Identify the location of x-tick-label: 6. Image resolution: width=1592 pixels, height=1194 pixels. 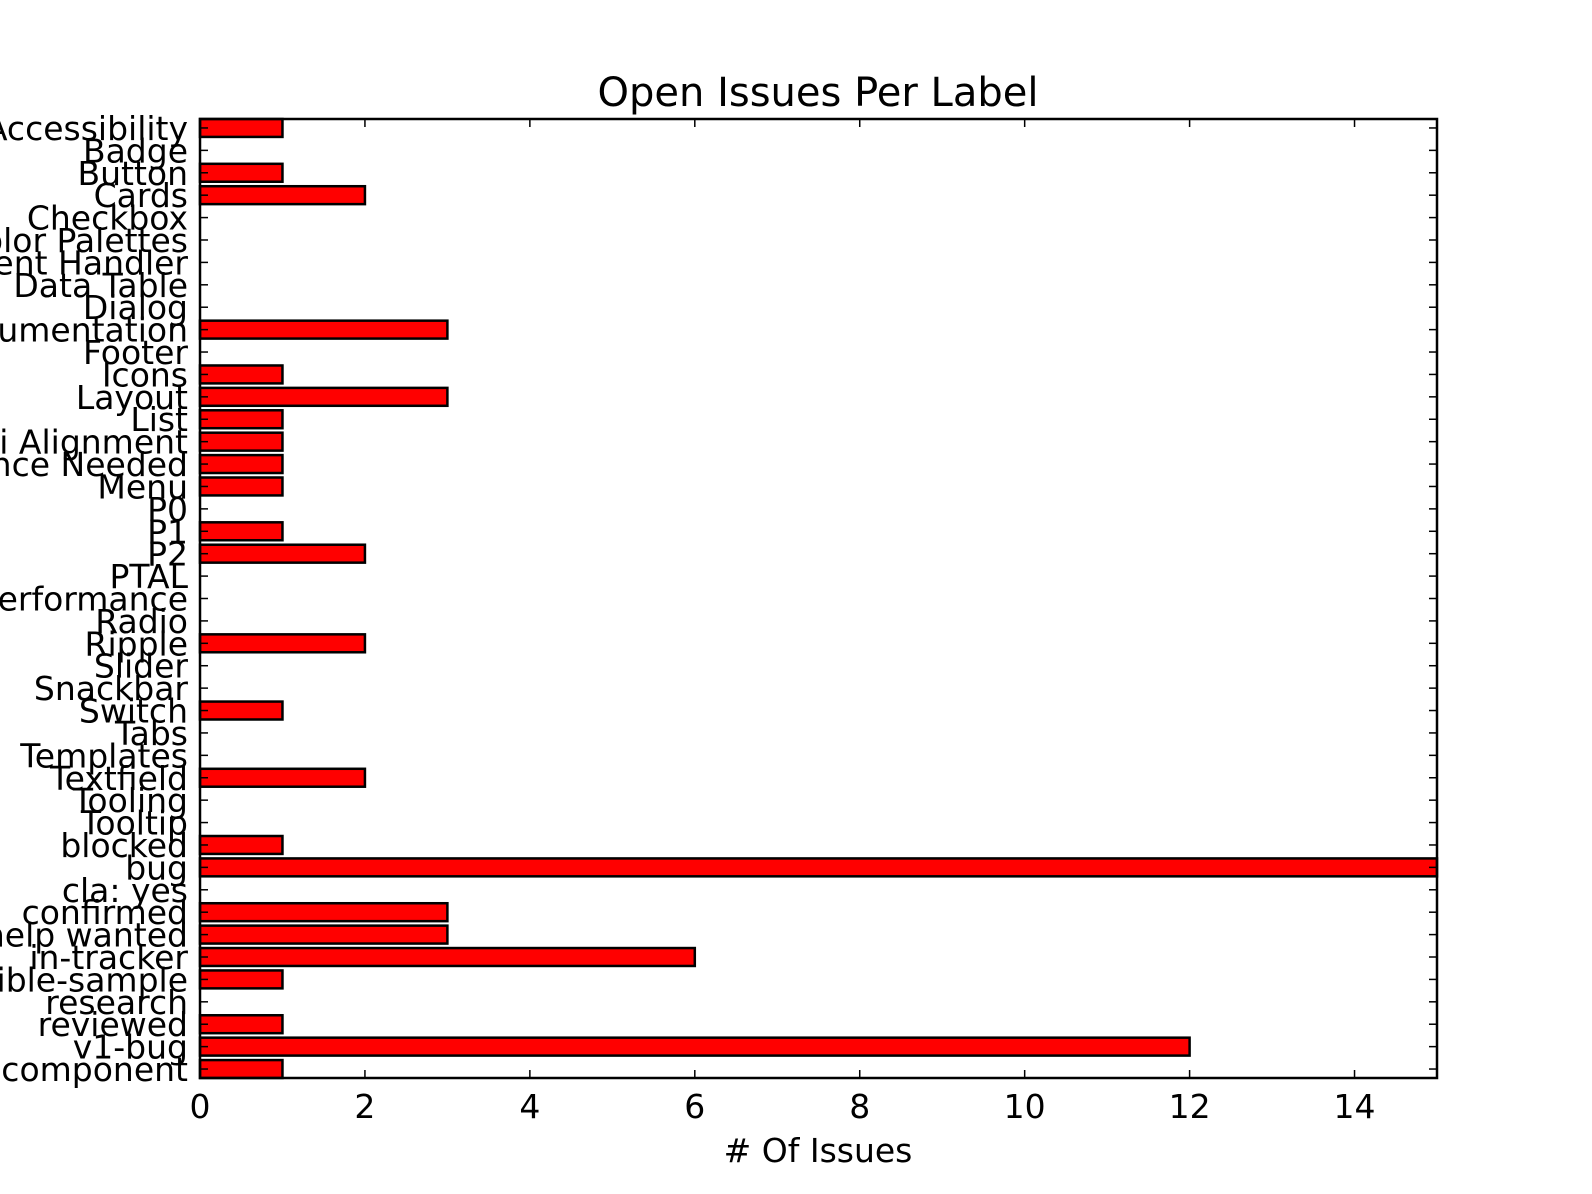
(694, 1106).